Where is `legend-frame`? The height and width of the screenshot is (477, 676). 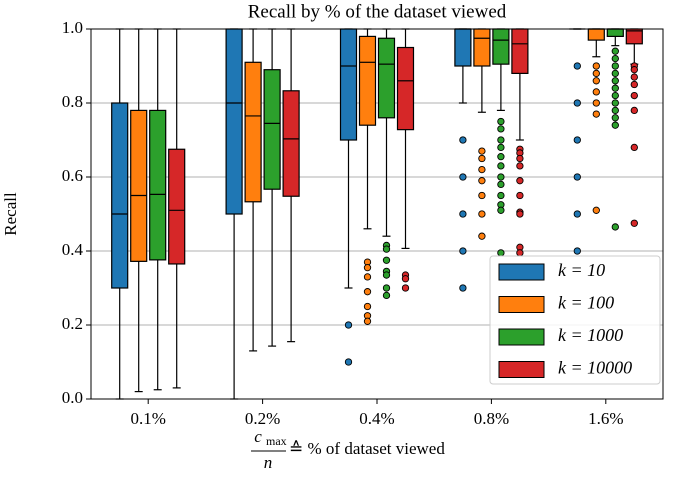
legend-frame is located at coordinates (575, 320).